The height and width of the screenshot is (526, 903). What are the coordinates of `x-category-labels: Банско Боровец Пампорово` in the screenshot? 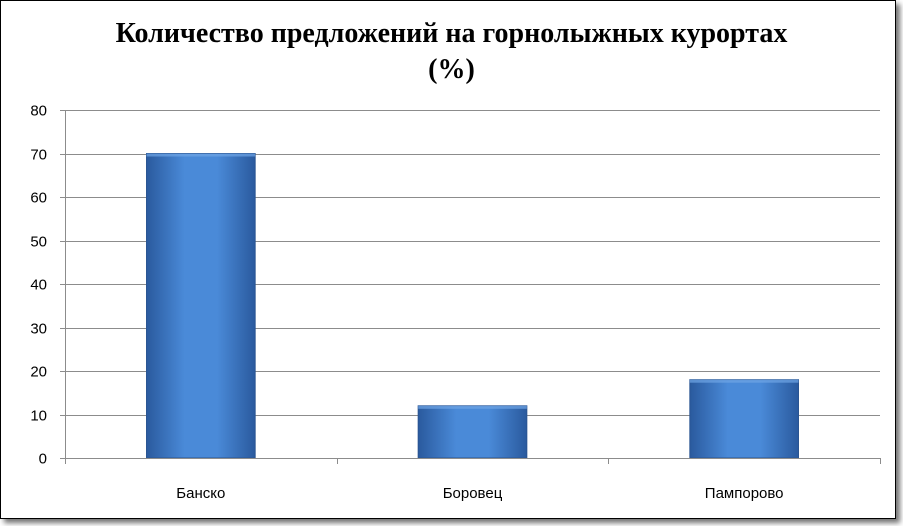 It's located at (479, 493).